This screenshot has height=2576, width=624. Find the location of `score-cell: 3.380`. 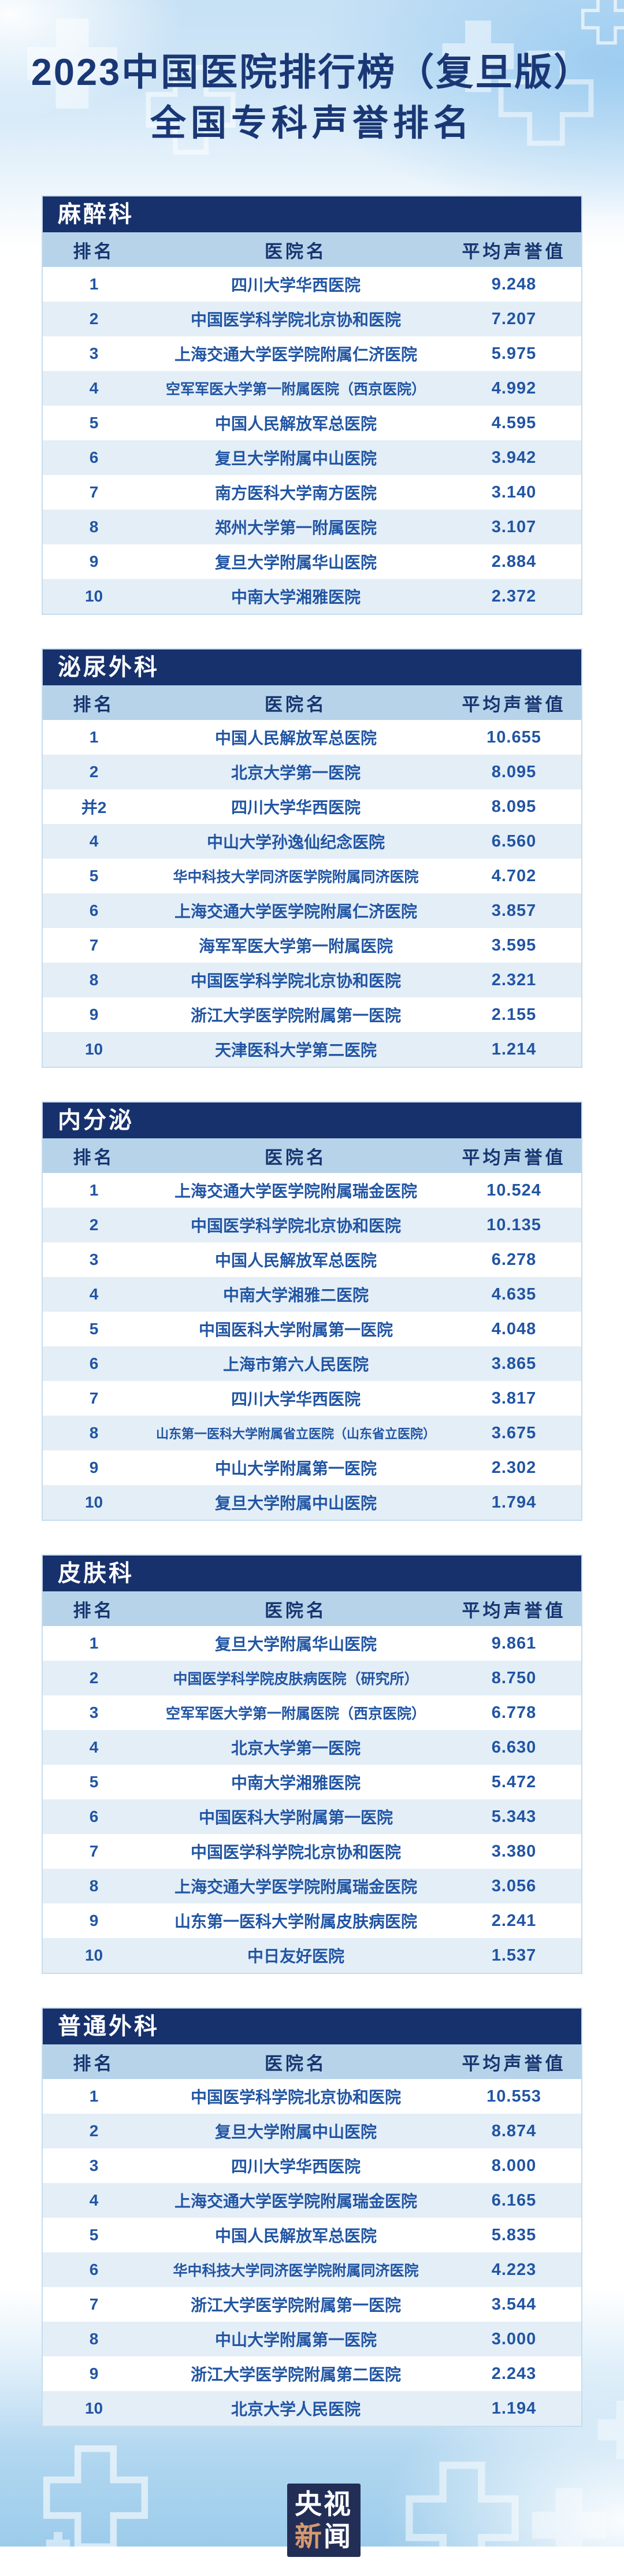

score-cell: 3.380 is located at coordinates (514, 1851).